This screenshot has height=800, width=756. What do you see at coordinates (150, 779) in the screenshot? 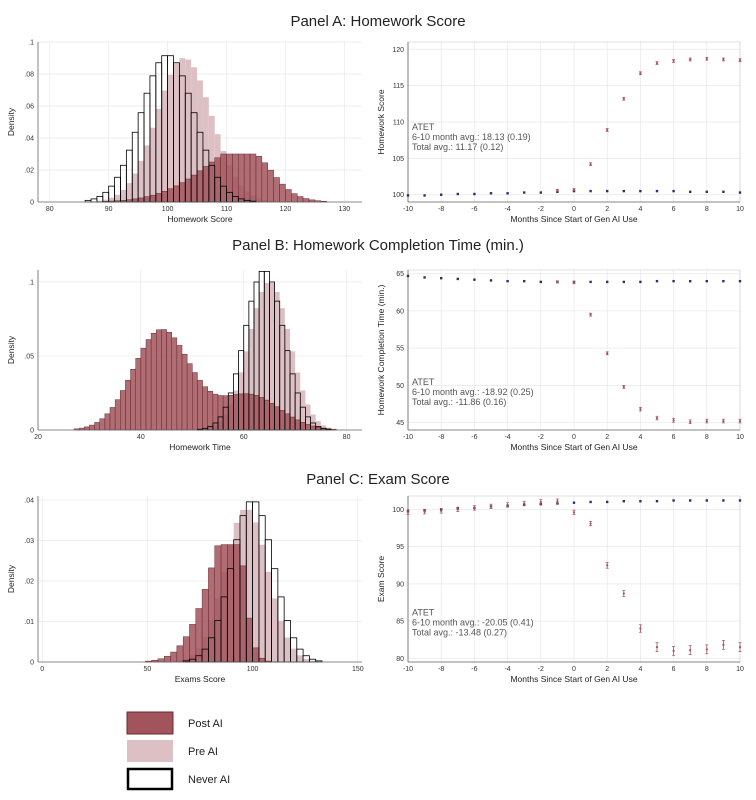
I see `legend-swatch-never-ai` at bounding box center [150, 779].